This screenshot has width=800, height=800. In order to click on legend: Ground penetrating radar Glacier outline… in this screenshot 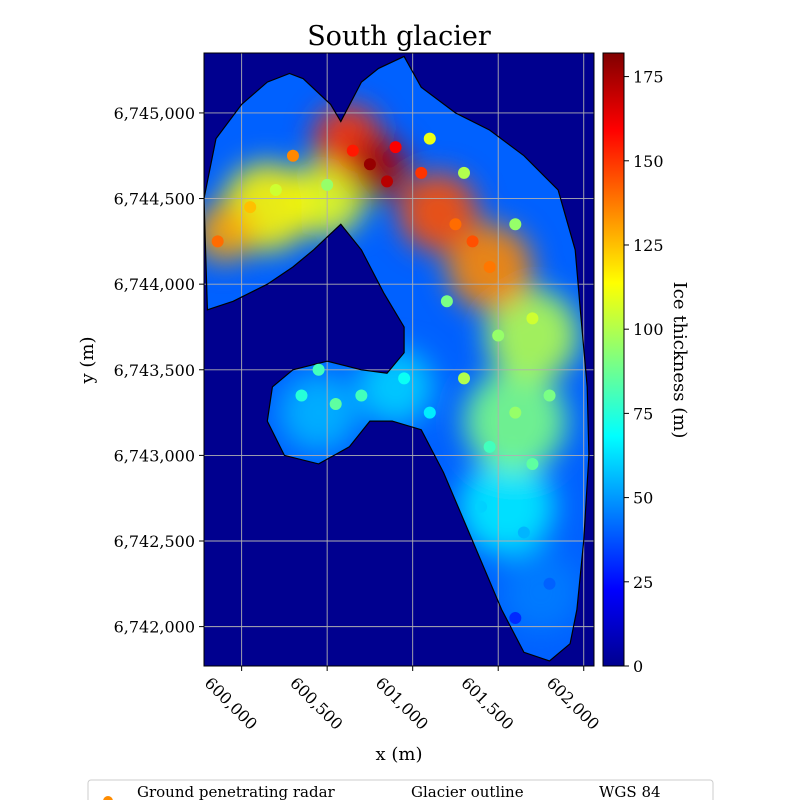, I will do `click(400, 789)`.